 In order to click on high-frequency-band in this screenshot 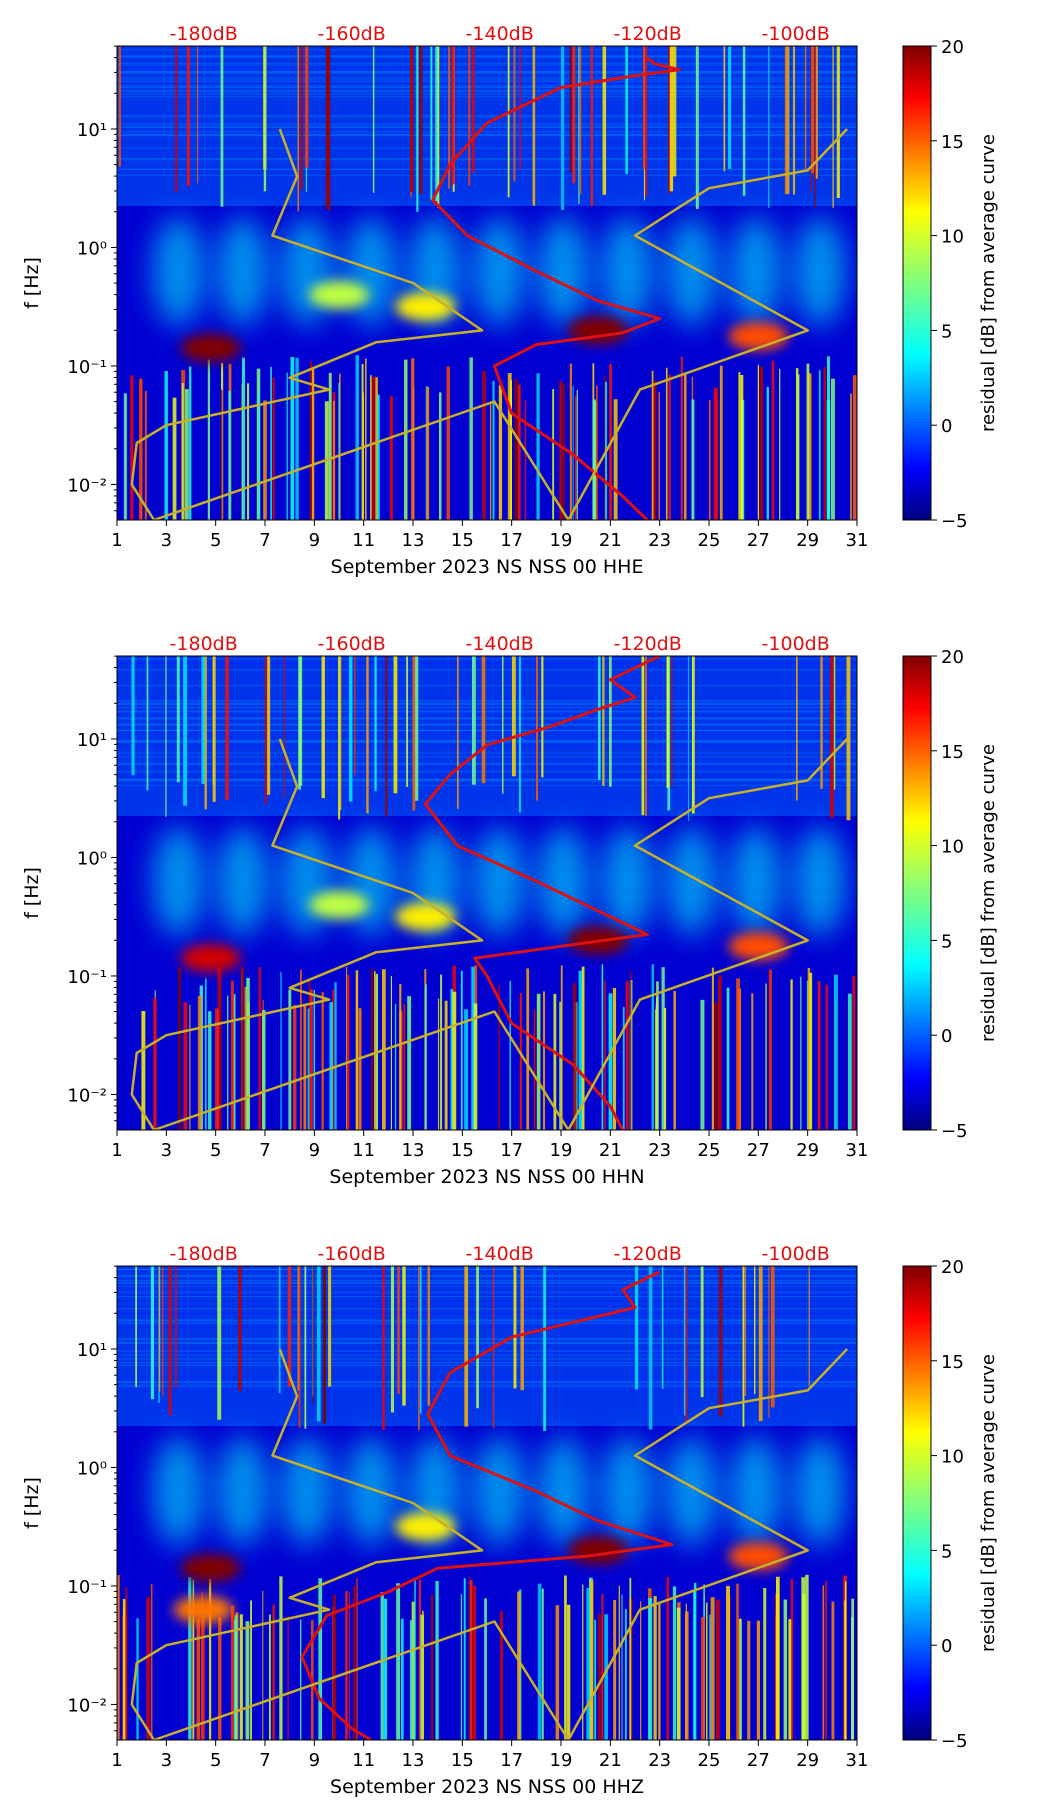, I will do `click(487, 126)`.